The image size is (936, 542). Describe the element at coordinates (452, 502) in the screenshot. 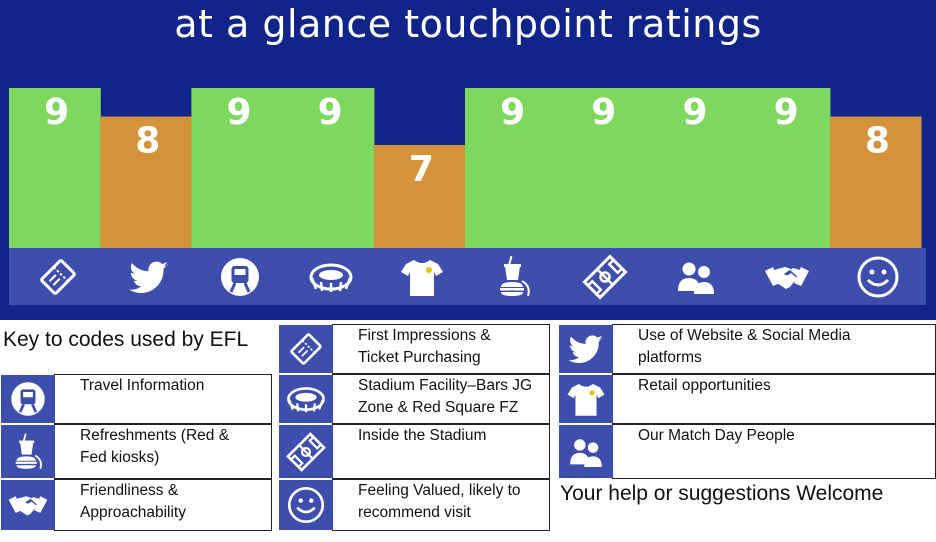

I see `key-label: Feeling Valued, likely to recommend visit` at that location.